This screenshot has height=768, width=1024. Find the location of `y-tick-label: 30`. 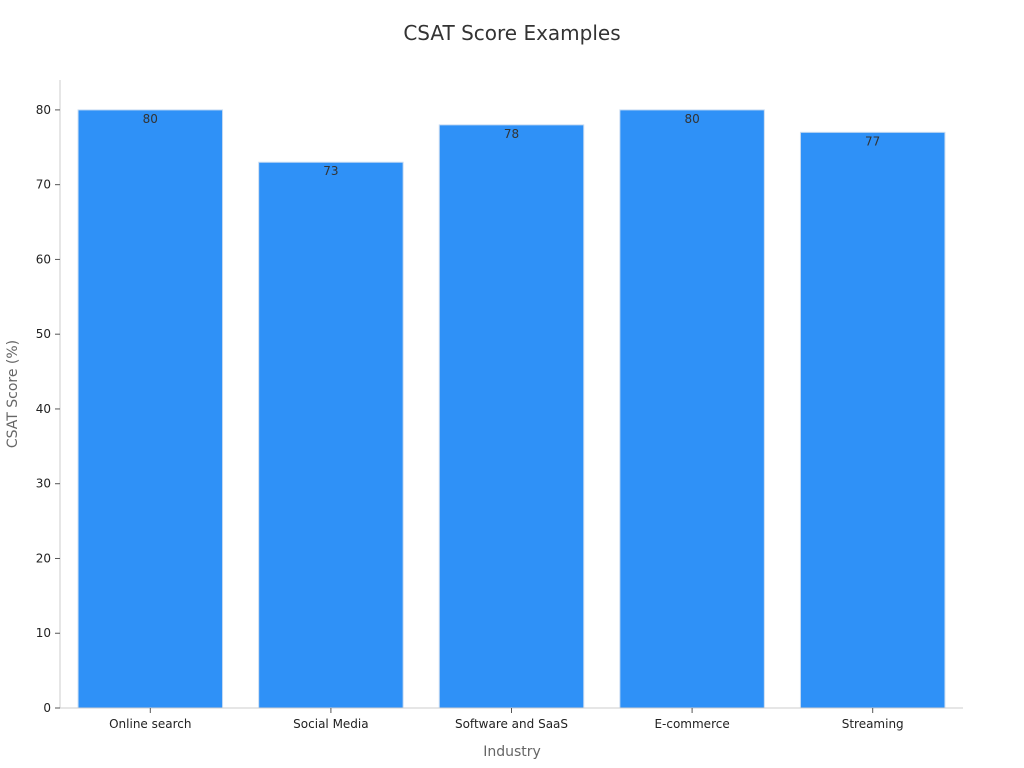

y-tick-label: 30 is located at coordinates (43, 484).